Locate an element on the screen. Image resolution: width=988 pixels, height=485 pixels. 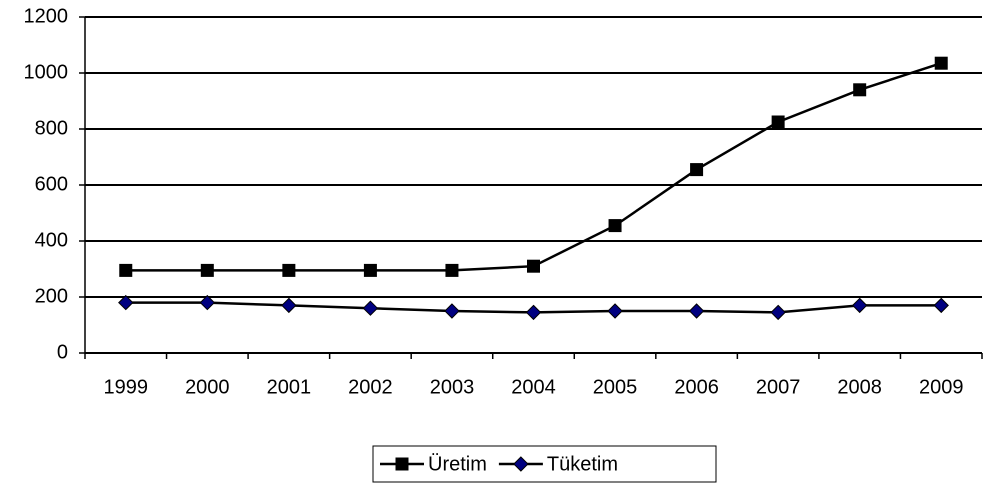
x-tick-label: 1999 is located at coordinates (126, 387).